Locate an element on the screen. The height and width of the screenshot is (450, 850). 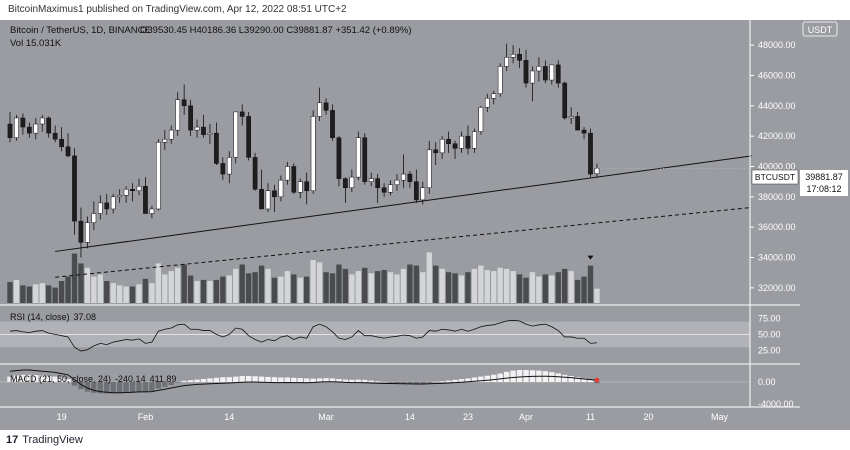
price-tick-label: 46000.00 is located at coordinates (777, 76).